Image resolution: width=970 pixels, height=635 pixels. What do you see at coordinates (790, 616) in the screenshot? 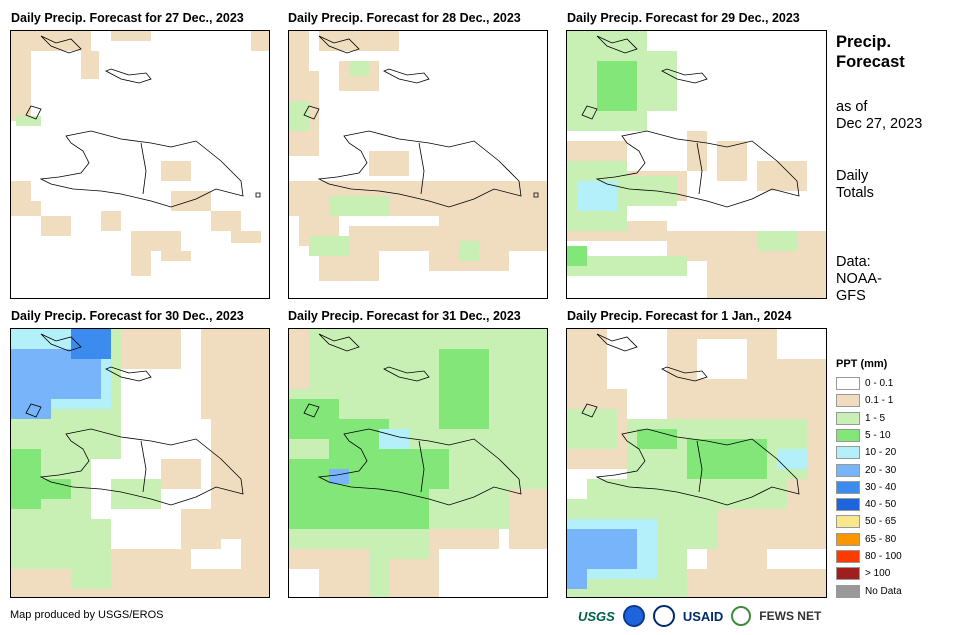
I see `fews-logo: FEWS NET` at bounding box center [790, 616].